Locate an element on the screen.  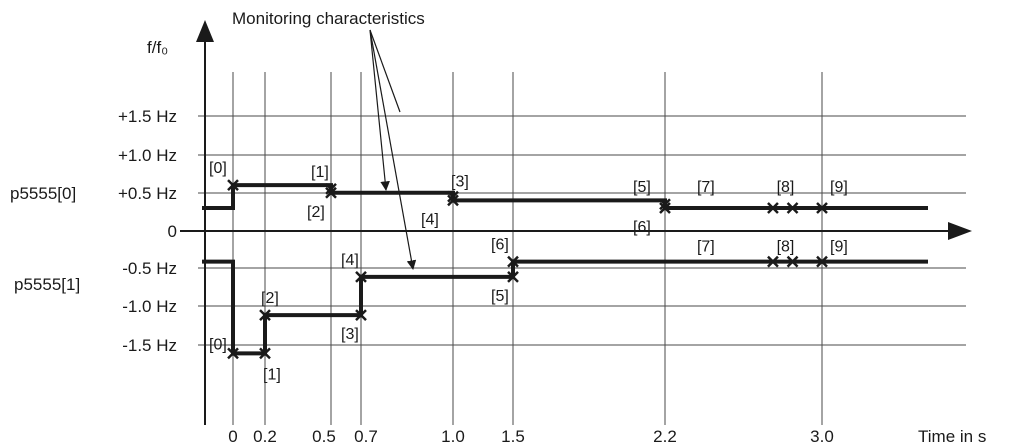
y-tick-label: +0.5 Hz is located at coordinates (147, 193).